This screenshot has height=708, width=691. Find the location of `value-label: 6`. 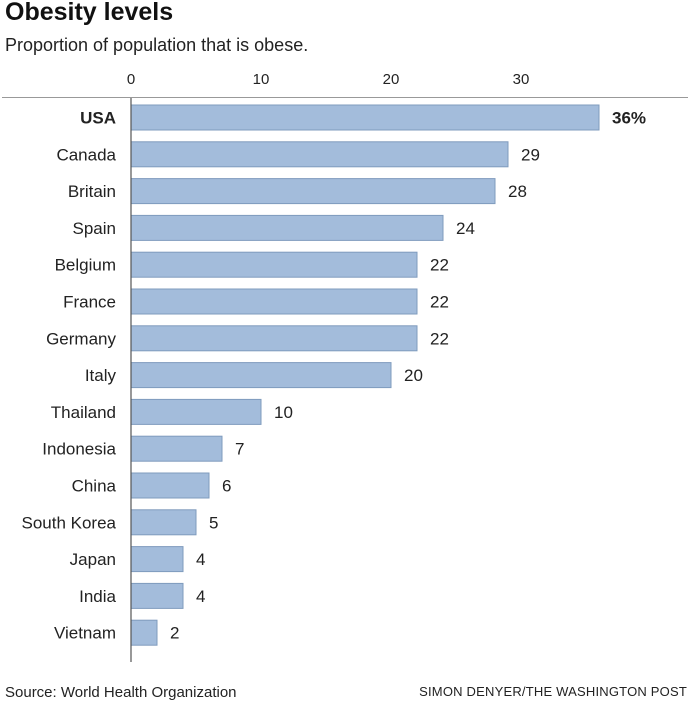

value-label: 6 is located at coordinates (226, 486).